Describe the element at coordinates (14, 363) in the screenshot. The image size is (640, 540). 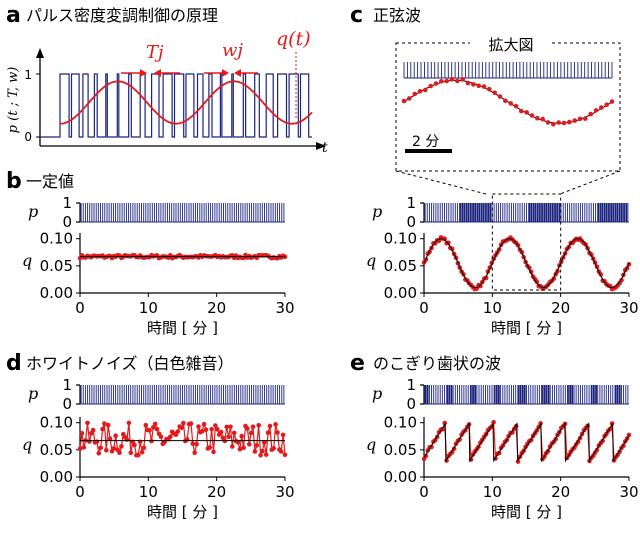
I see `panel-d-letter: d` at that location.